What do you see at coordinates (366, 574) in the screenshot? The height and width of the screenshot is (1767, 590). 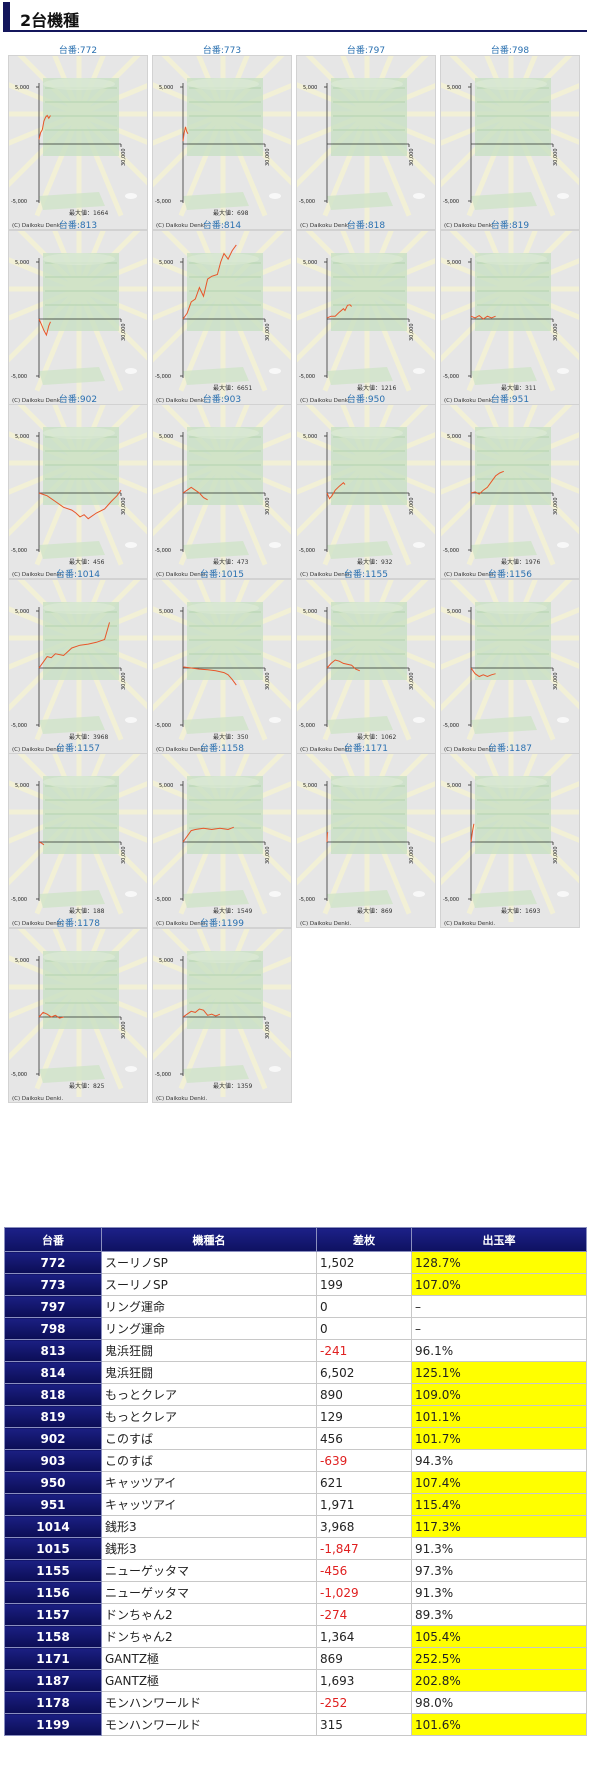 I see `machine-number-link: 台番:1155` at bounding box center [366, 574].